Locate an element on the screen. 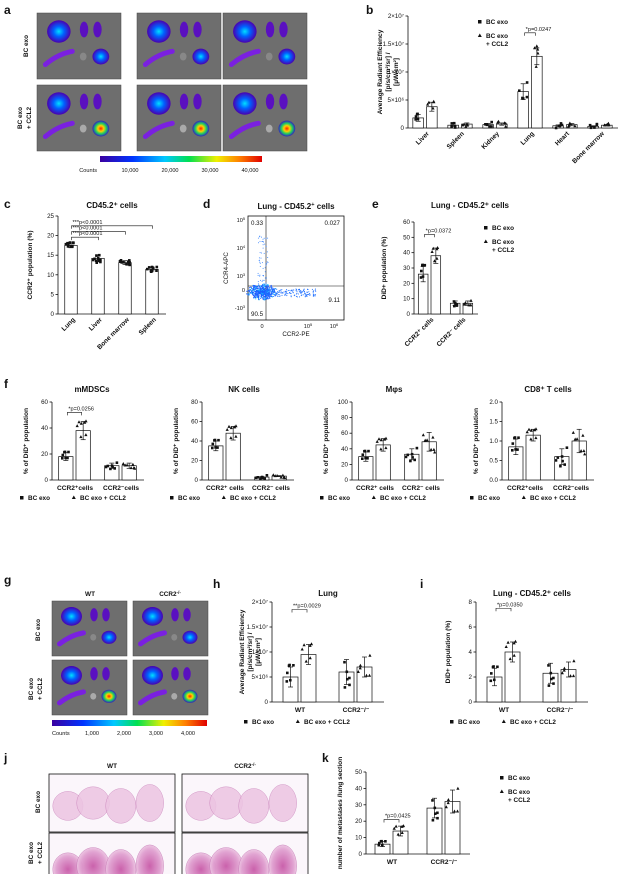 This screenshot has height=874, width=633. colorbar-a-tick: 30,000 is located at coordinates (209, 171).